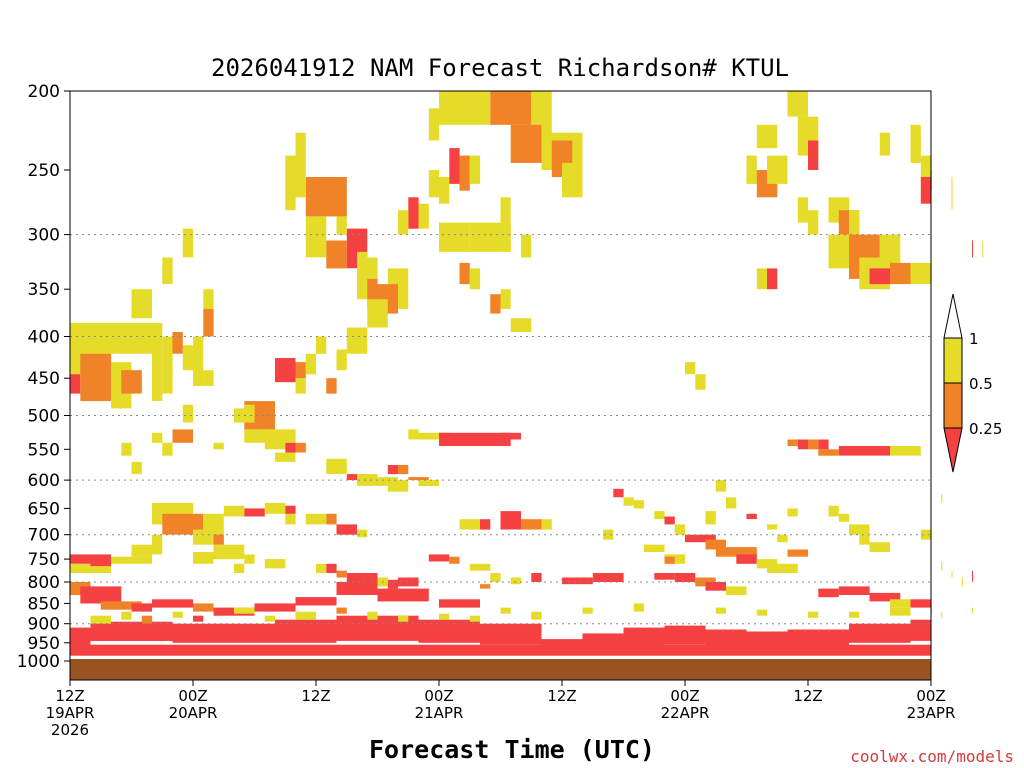 This screenshot has width=1024, height=768. What do you see at coordinates (974, 339) in the screenshot?
I see `legend-label-1: 1` at bounding box center [974, 339].